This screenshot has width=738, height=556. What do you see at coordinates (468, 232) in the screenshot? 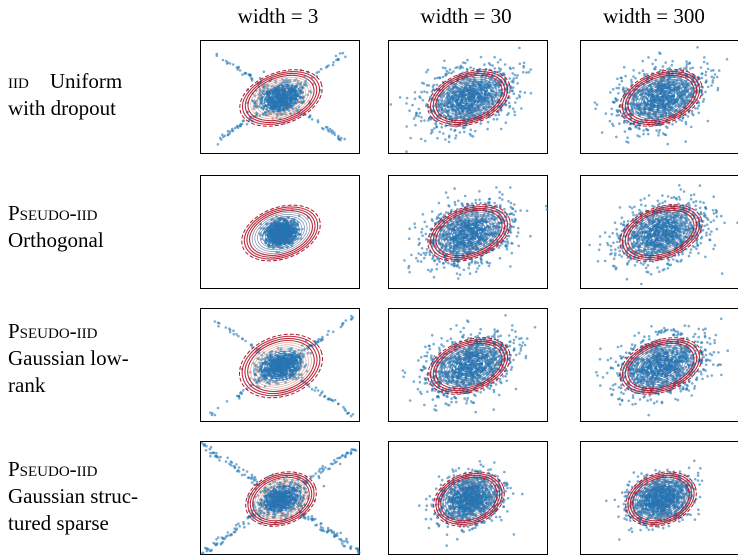
I see `scatter-panel-r1-c1` at bounding box center [468, 232].